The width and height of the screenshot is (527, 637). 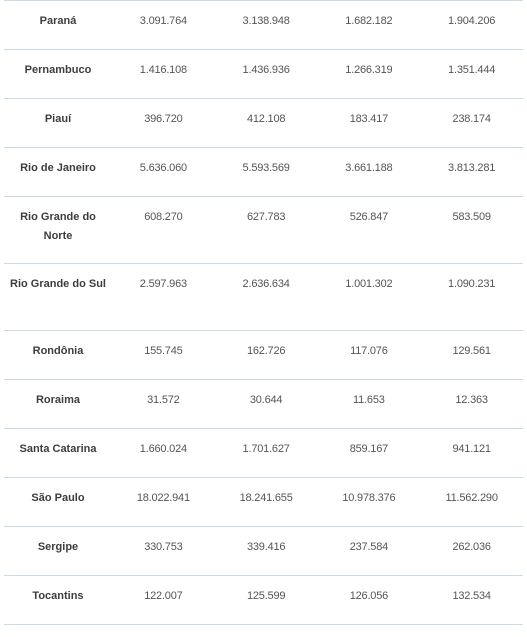 What do you see at coordinates (163, 351) in the screenshot?
I see `value-cell: 155.745` at bounding box center [163, 351].